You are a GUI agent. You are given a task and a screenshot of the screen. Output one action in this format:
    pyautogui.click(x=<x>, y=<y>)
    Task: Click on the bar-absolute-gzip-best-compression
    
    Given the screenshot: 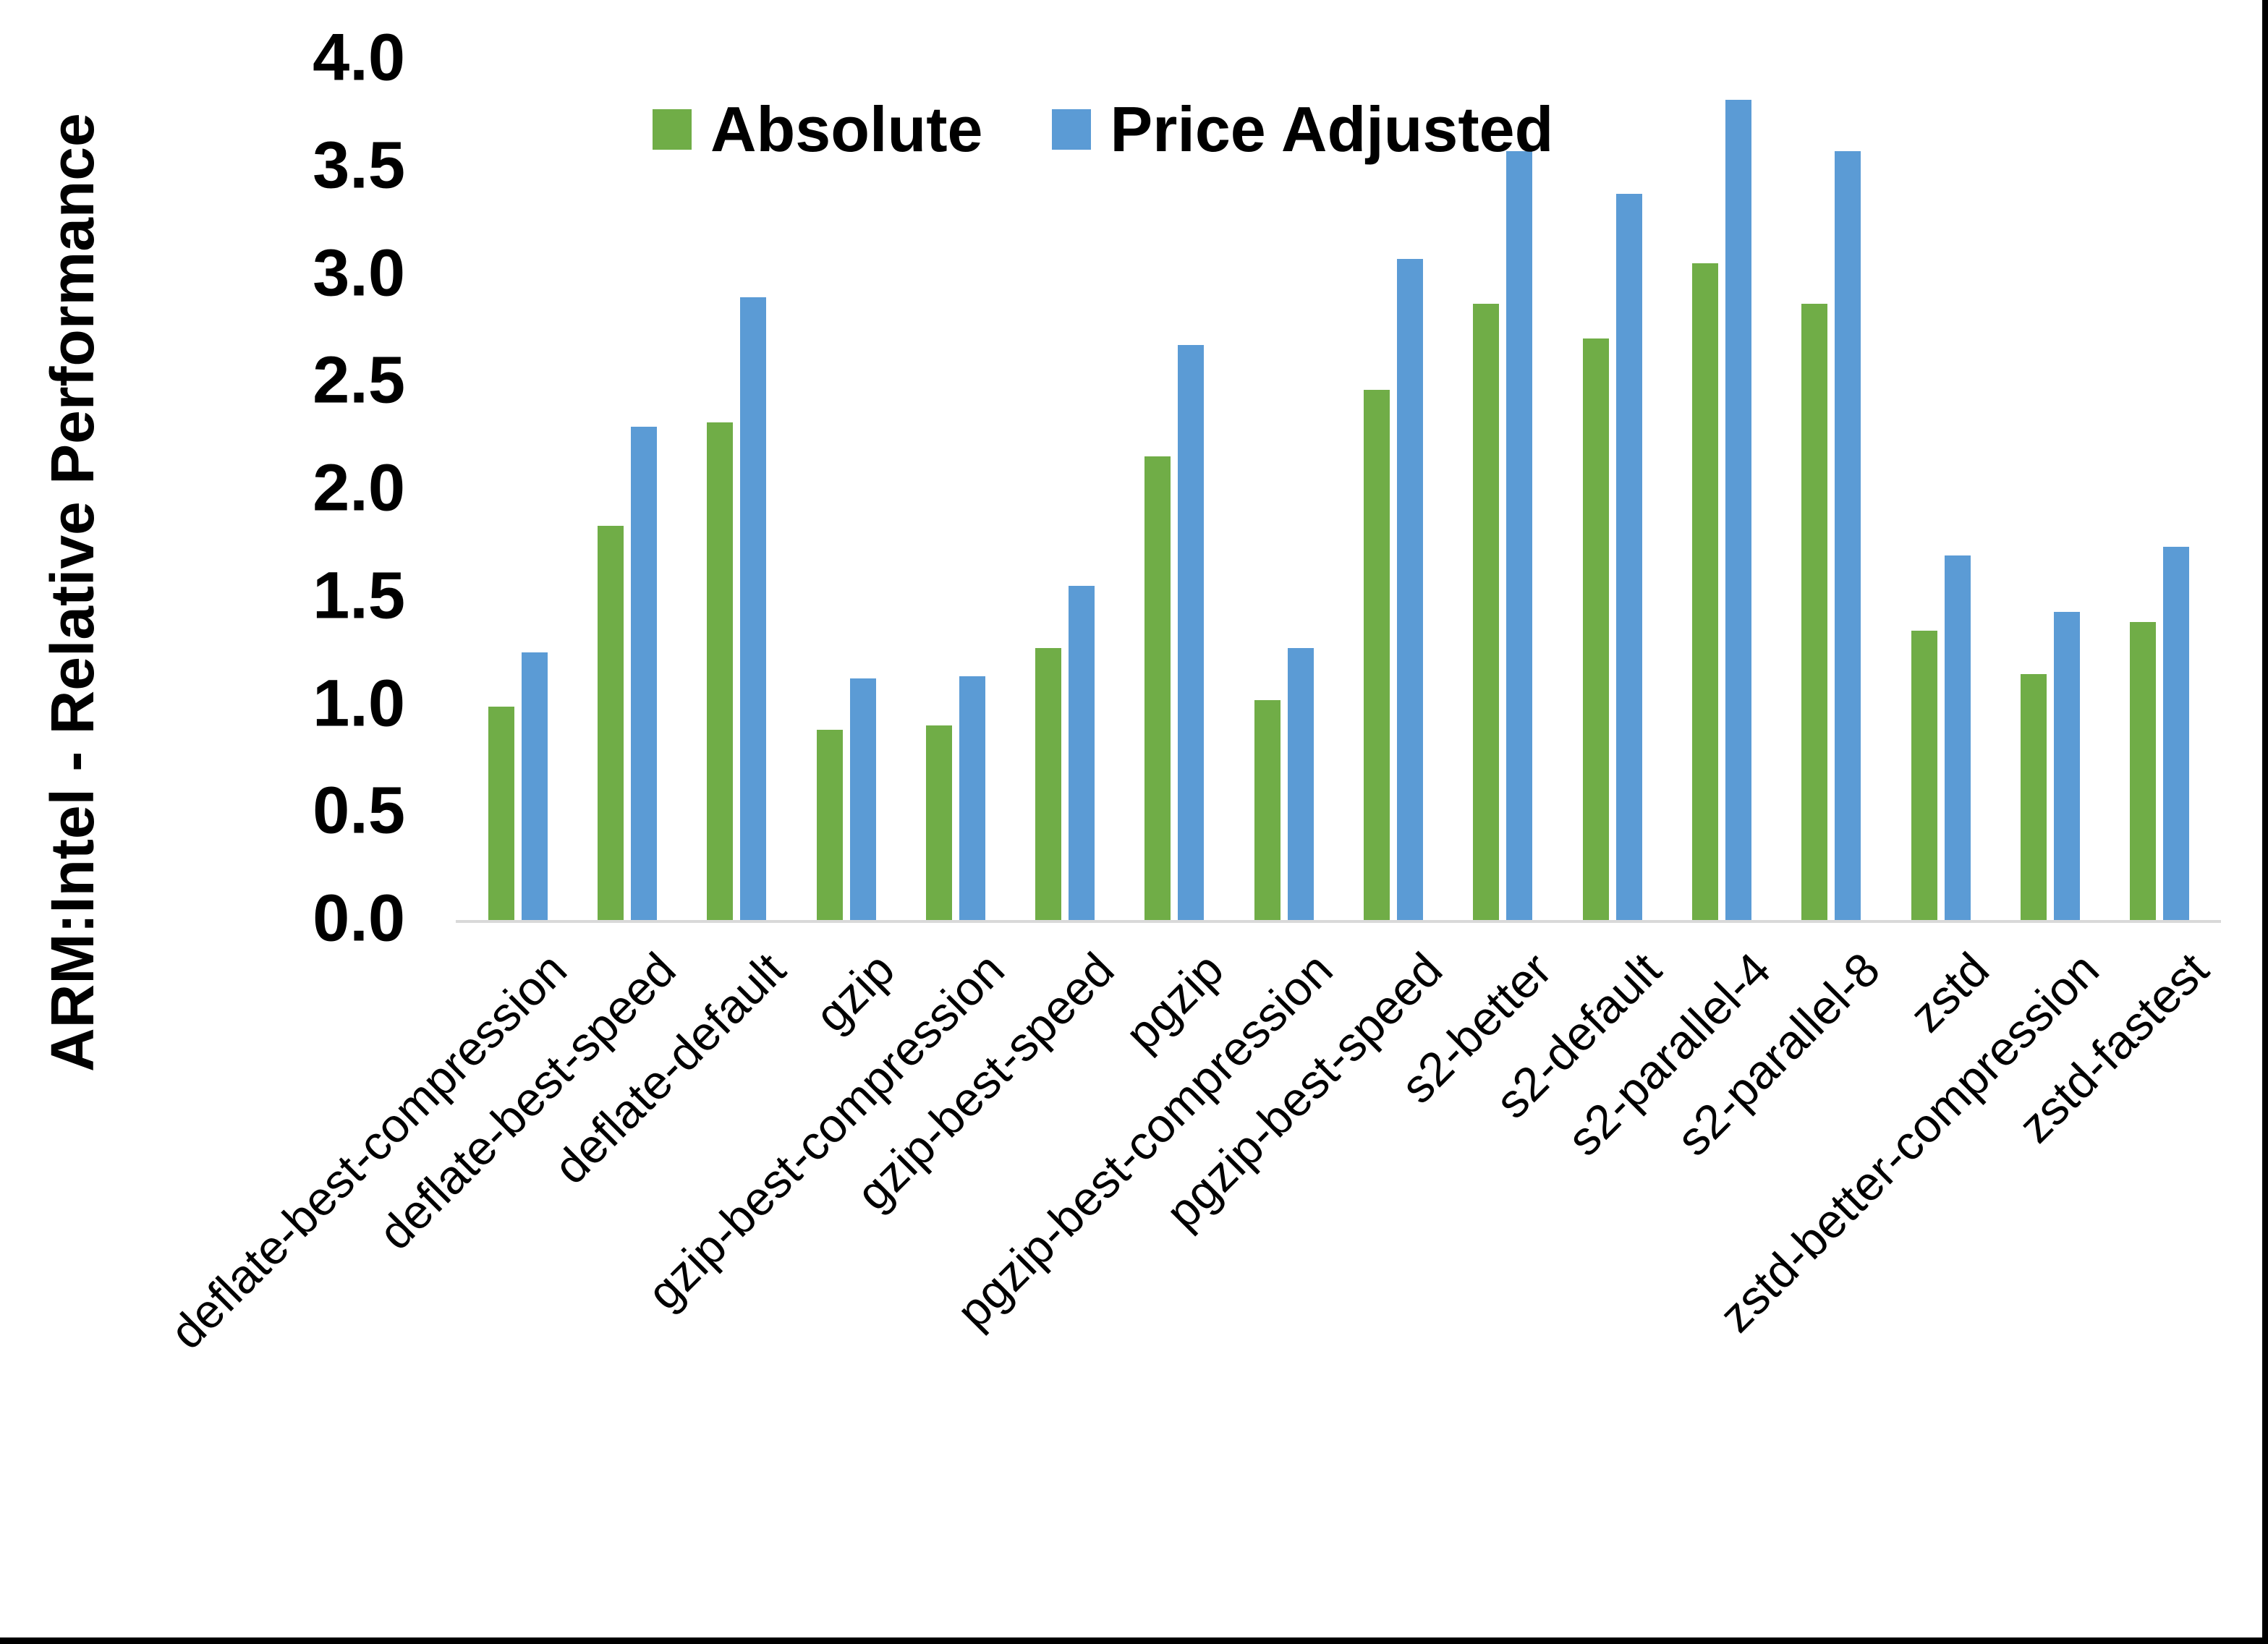 What is the action you would take?
    pyautogui.click(x=938, y=823)
    